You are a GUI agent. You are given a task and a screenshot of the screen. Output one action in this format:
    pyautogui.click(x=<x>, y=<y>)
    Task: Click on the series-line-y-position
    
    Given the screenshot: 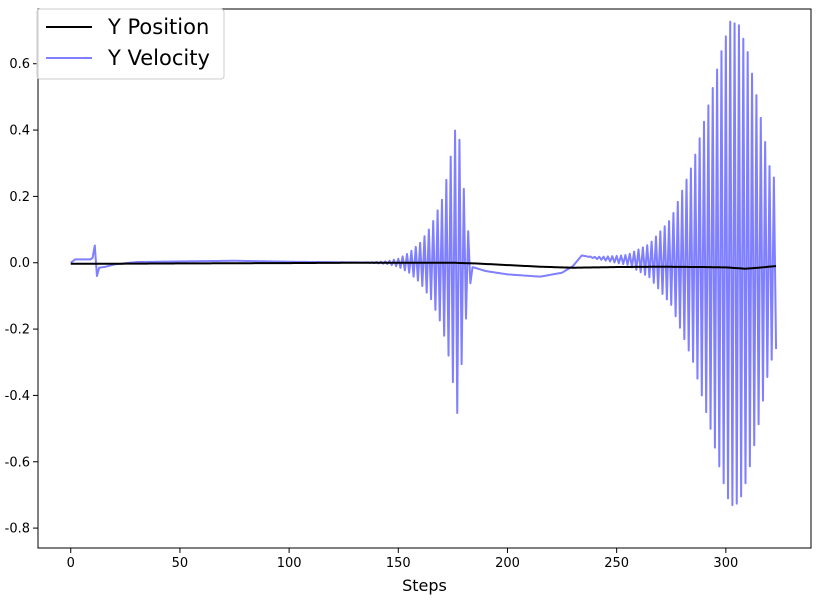 What is the action you would take?
    pyautogui.click(x=423, y=265)
    